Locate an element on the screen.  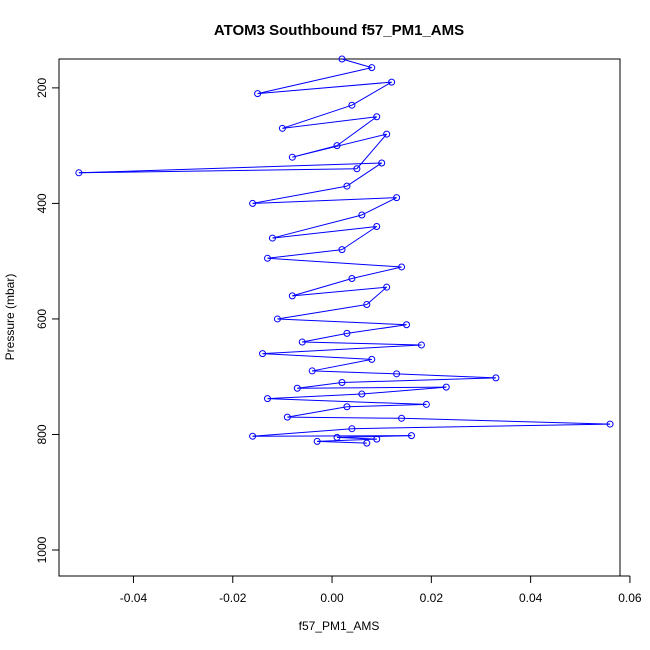
y-tick-label: 1000 is located at coordinates (42, 549).